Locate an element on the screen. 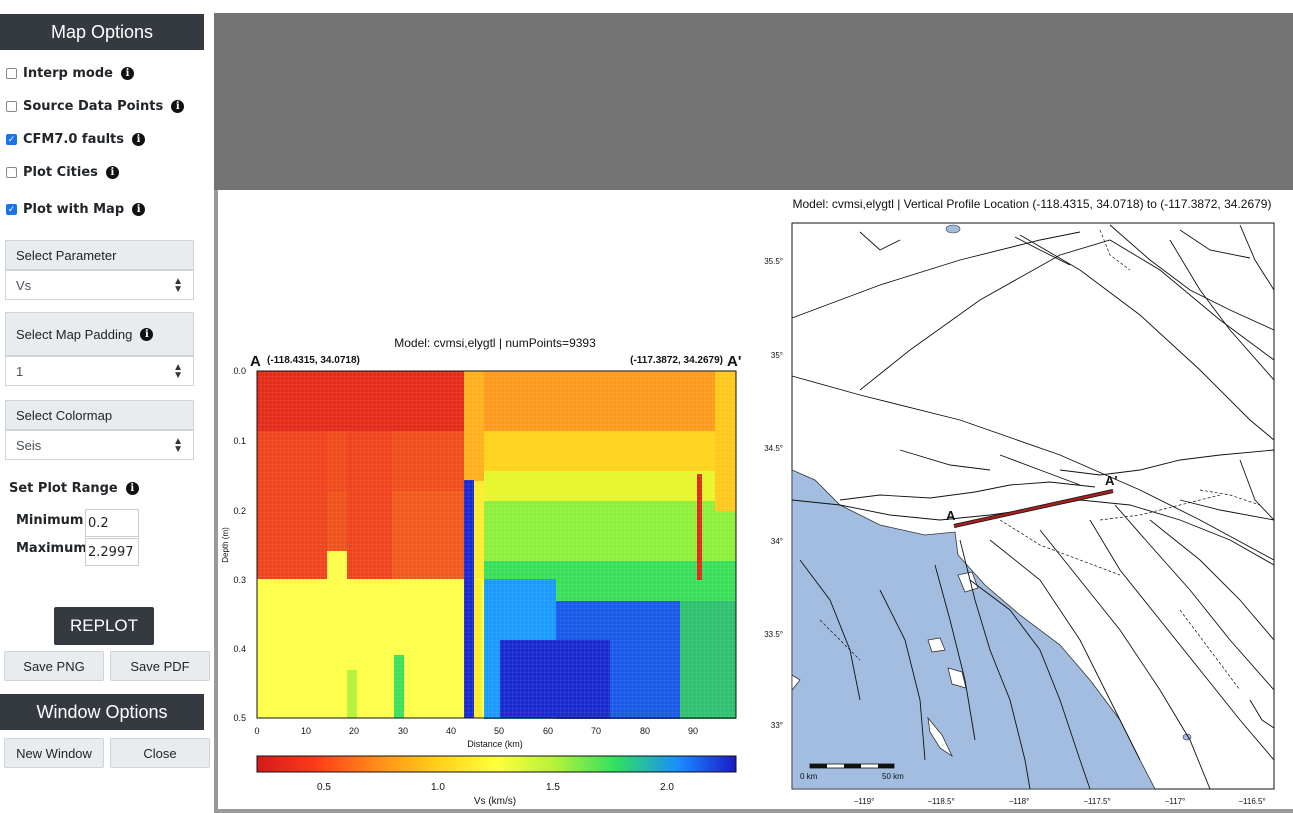 Image resolution: width=1293 pixels, height=813 pixels. replot-button: REPLOT is located at coordinates (104, 626).